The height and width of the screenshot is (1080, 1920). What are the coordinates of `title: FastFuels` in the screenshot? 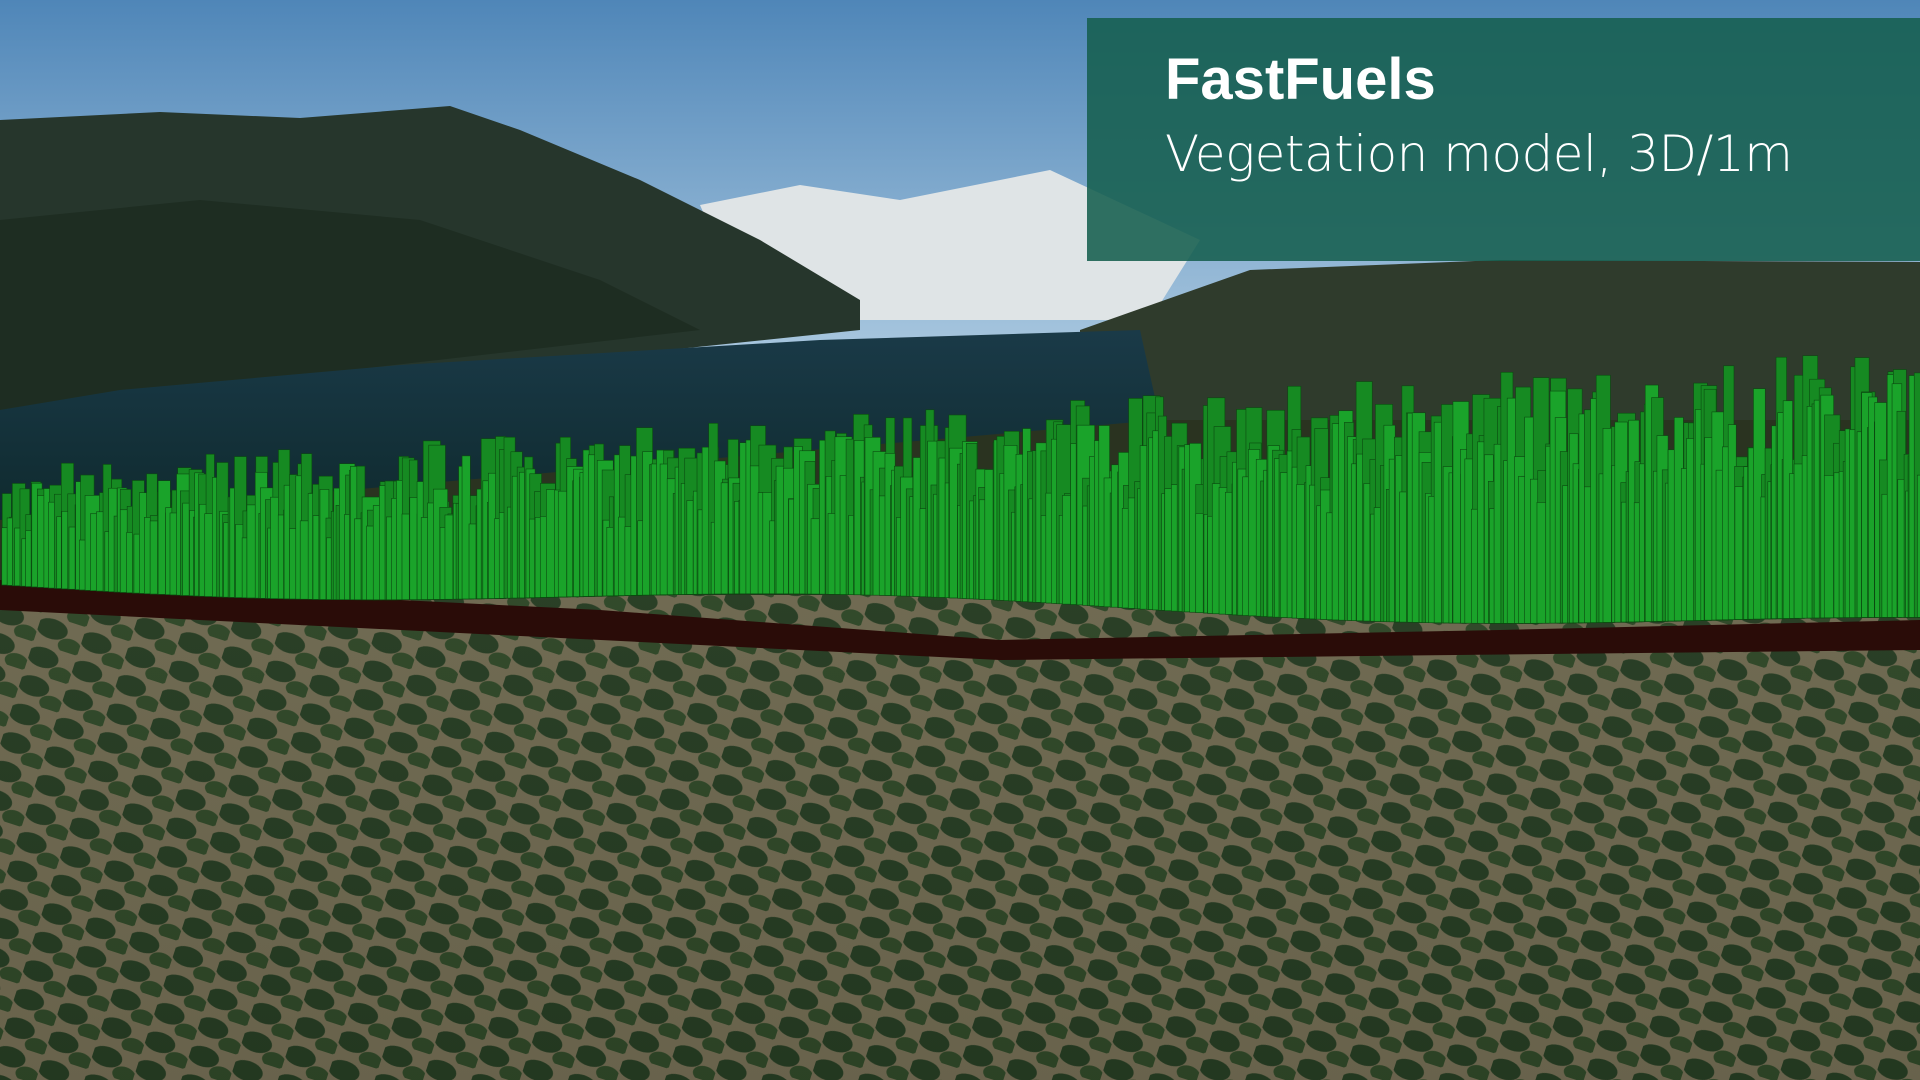 It's located at (1300, 79).